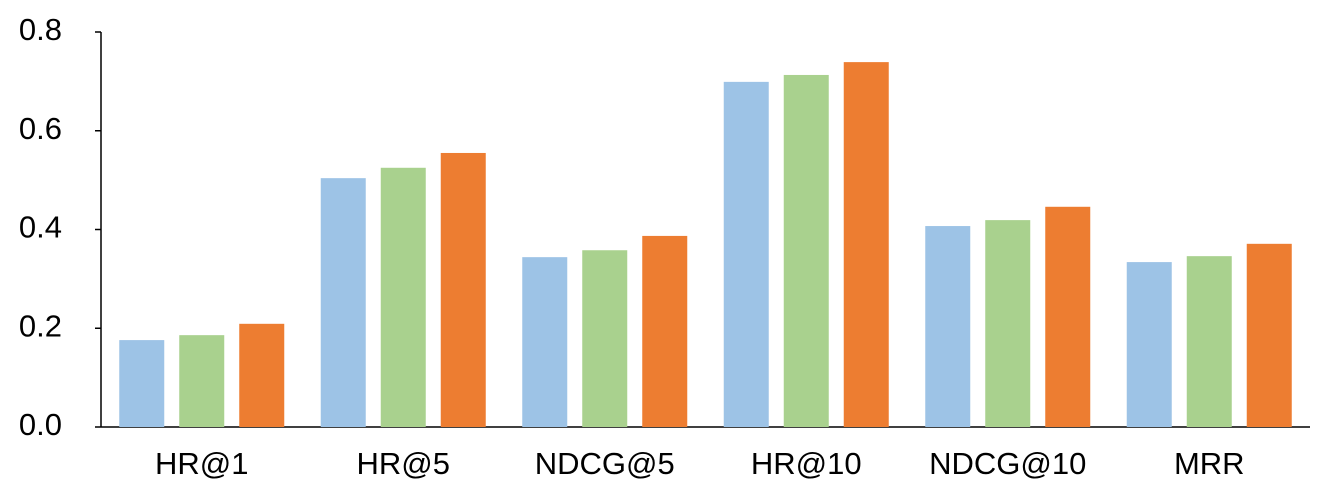 Image resolution: width=1335 pixels, height=502 pixels. What do you see at coordinates (1007, 463) in the screenshot?
I see `x-tick-label: NDCG@10` at bounding box center [1007, 463].